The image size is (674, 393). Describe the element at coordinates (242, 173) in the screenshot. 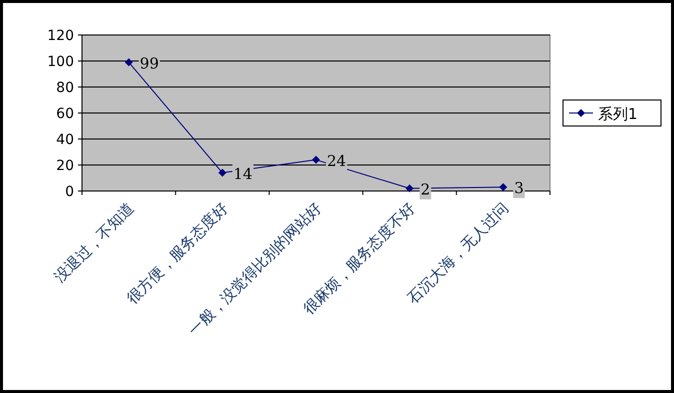

I see `data-label: 14` at that location.